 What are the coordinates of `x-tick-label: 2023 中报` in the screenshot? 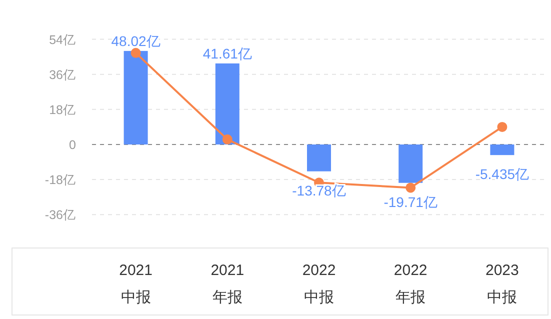 It's located at (502, 284).